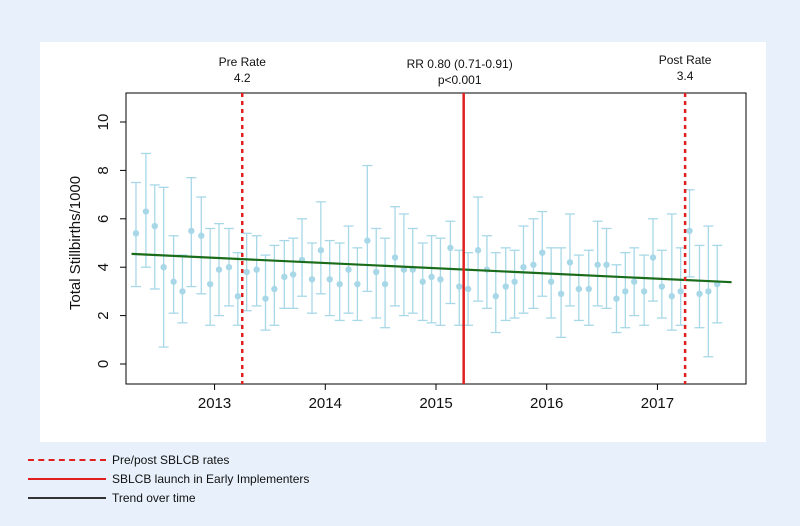  Describe the element at coordinates (75, 243) in the screenshot. I see `y-axis-label: Total Stillbirths/1000` at that location.